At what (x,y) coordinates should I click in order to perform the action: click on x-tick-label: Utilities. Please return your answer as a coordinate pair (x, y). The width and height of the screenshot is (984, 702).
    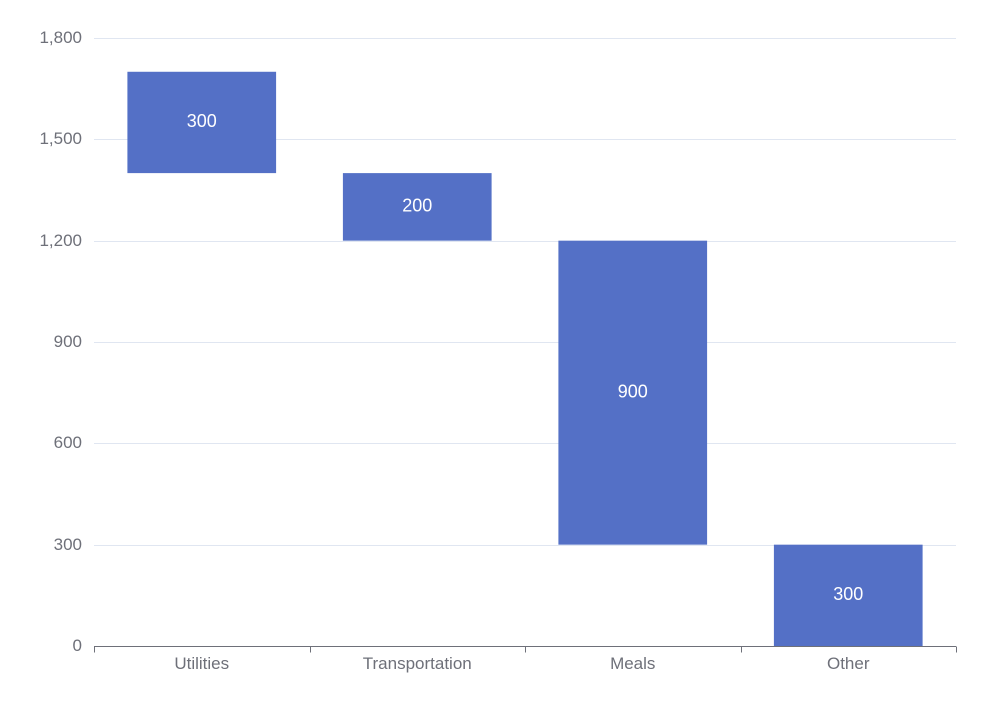
    Looking at the image, I should click on (201, 663).